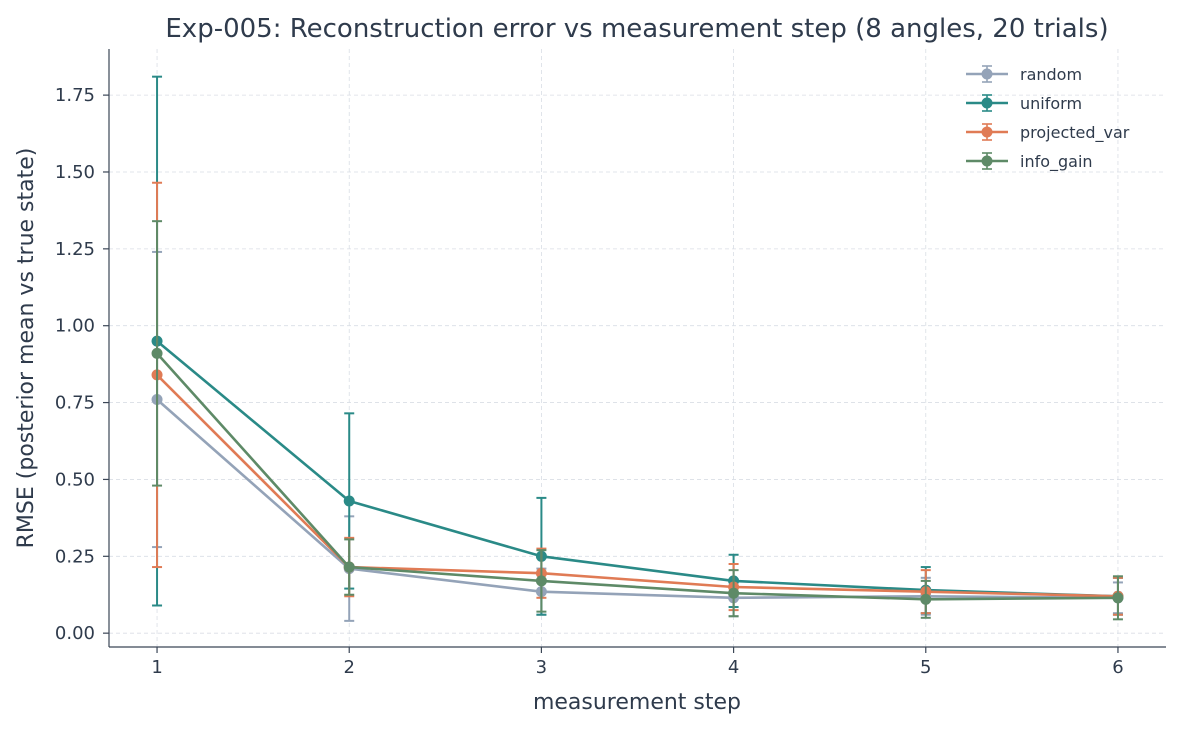 Image resolution: width=1181 pixels, height=730 pixels. Describe the element at coordinates (1117, 667) in the screenshot. I see `x-tick-label: 6` at that location.